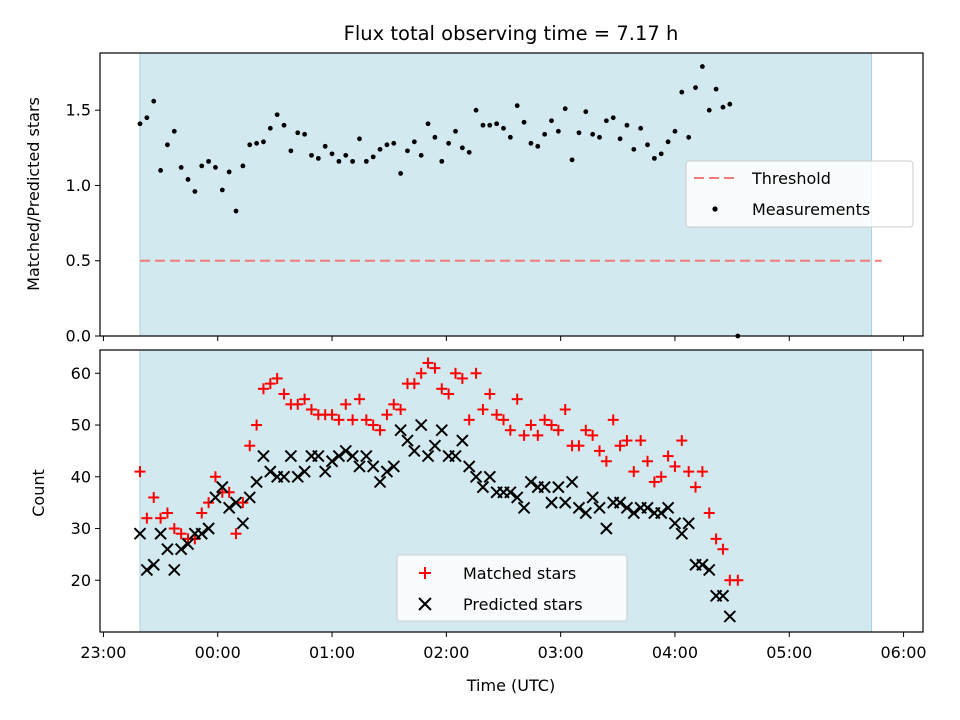 The height and width of the screenshot is (720, 960). Describe the element at coordinates (425, 604) in the screenshot. I see `legend-predicted-swatch` at that location.